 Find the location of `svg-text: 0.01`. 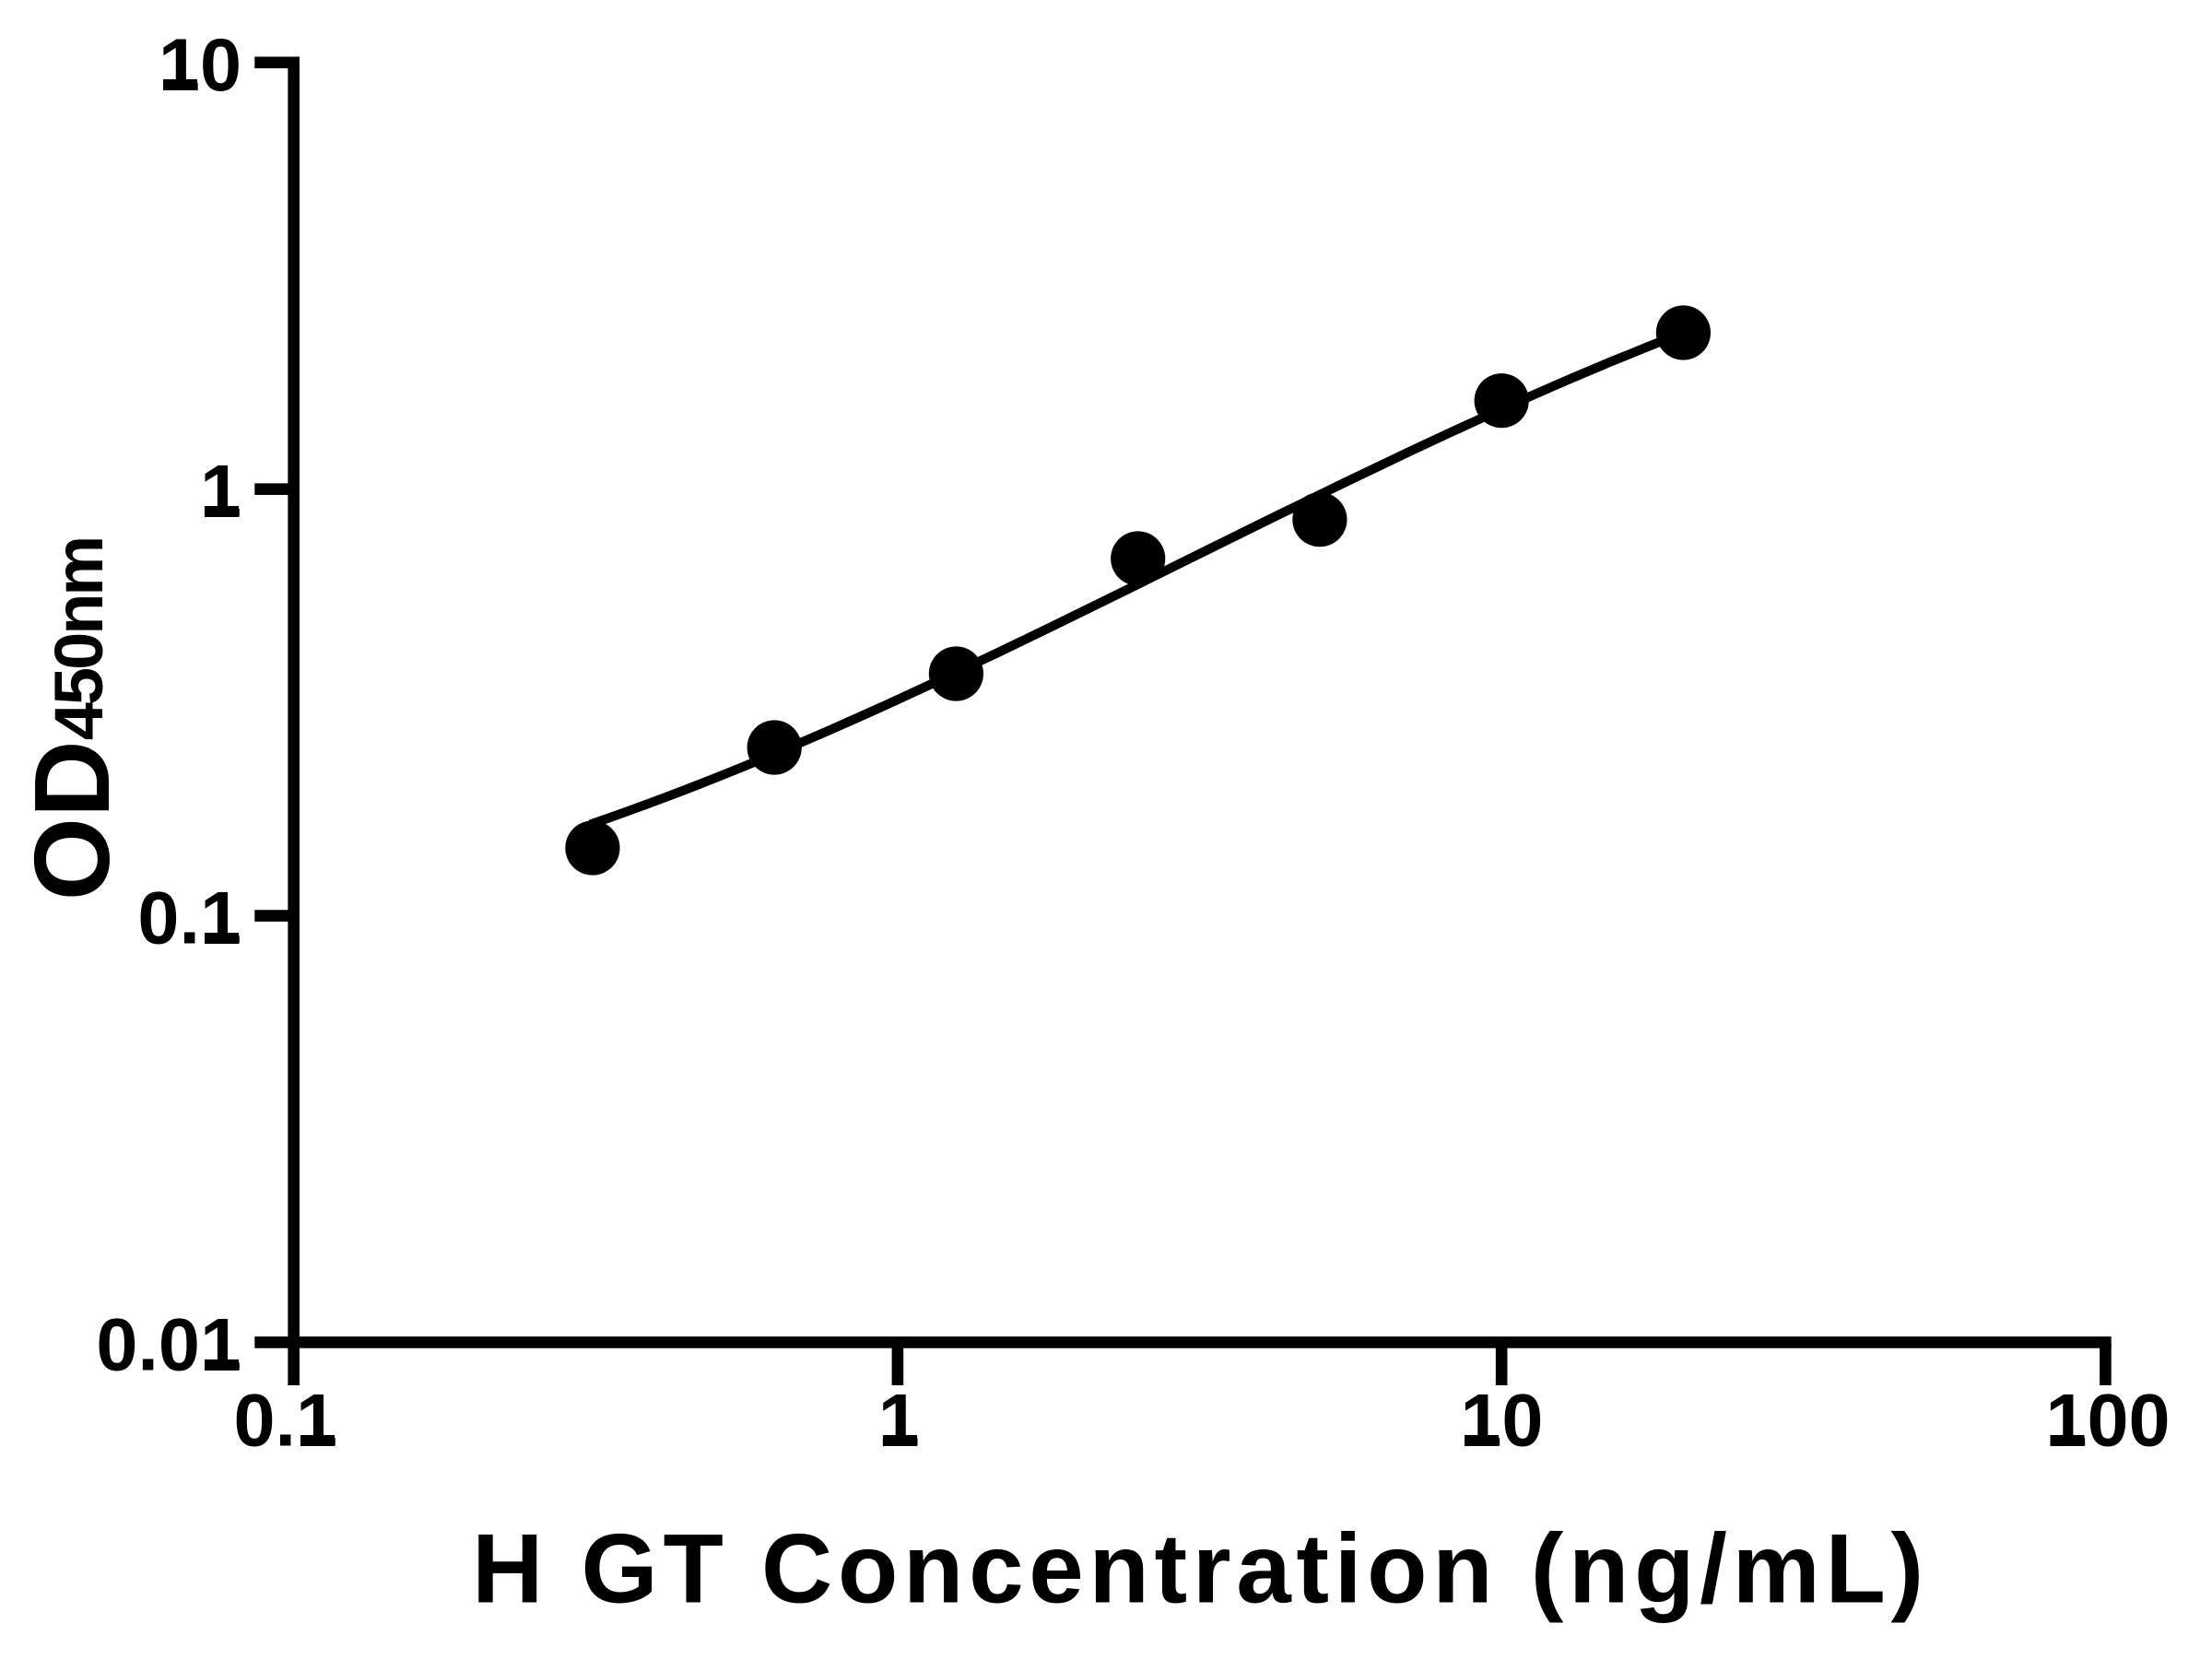

svg-text: 0.01 is located at coordinates (168, 1344).